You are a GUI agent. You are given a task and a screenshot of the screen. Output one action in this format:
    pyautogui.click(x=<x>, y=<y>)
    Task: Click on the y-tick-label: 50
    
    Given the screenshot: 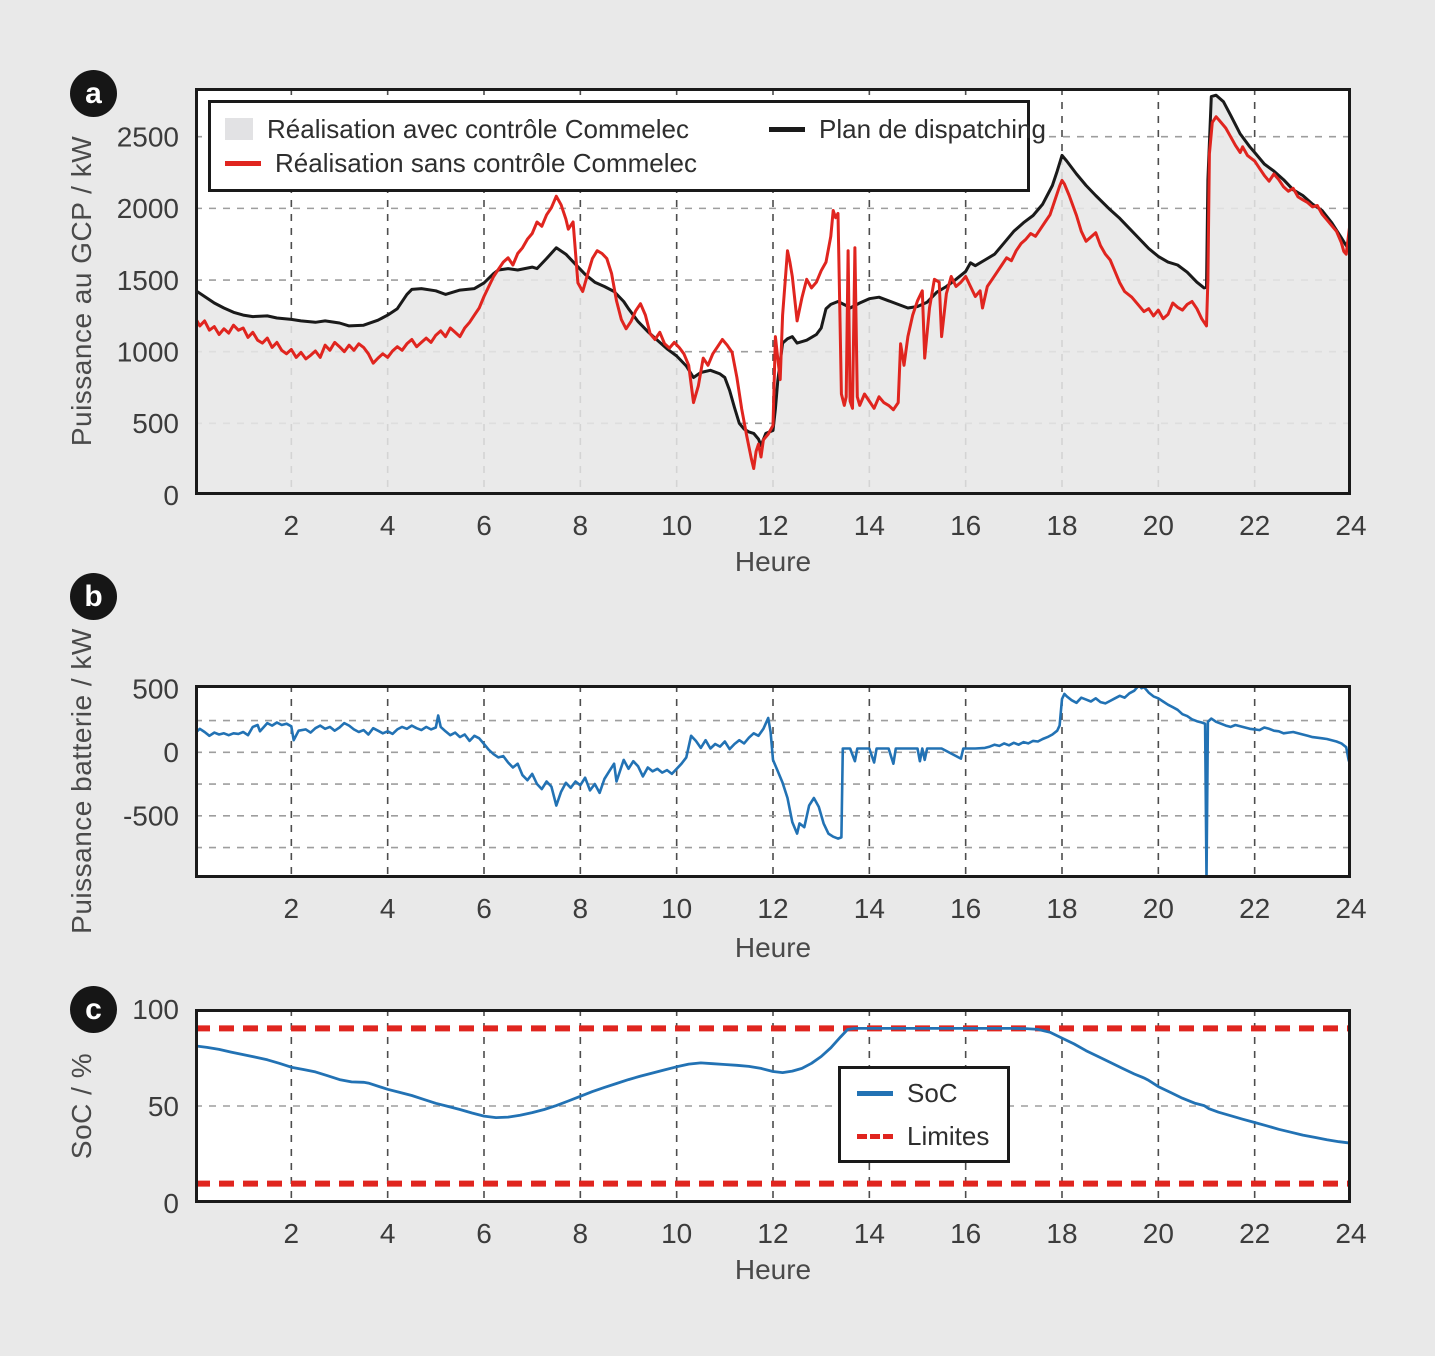 What is the action you would take?
    pyautogui.click(x=163, y=1106)
    